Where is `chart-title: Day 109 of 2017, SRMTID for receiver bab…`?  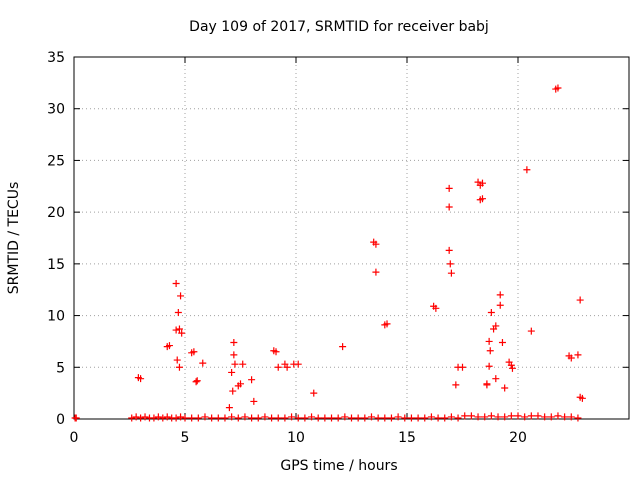
chart-title: Day 109 of 2017, SRMTID for receiver bab… is located at coordinates (339, 27).